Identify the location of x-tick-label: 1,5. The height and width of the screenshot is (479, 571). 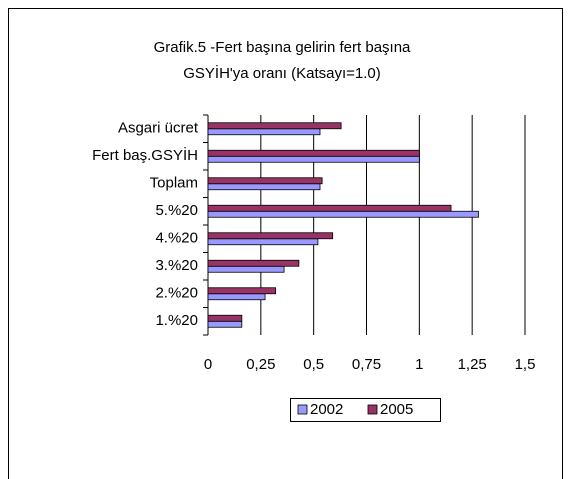
(525, 364).